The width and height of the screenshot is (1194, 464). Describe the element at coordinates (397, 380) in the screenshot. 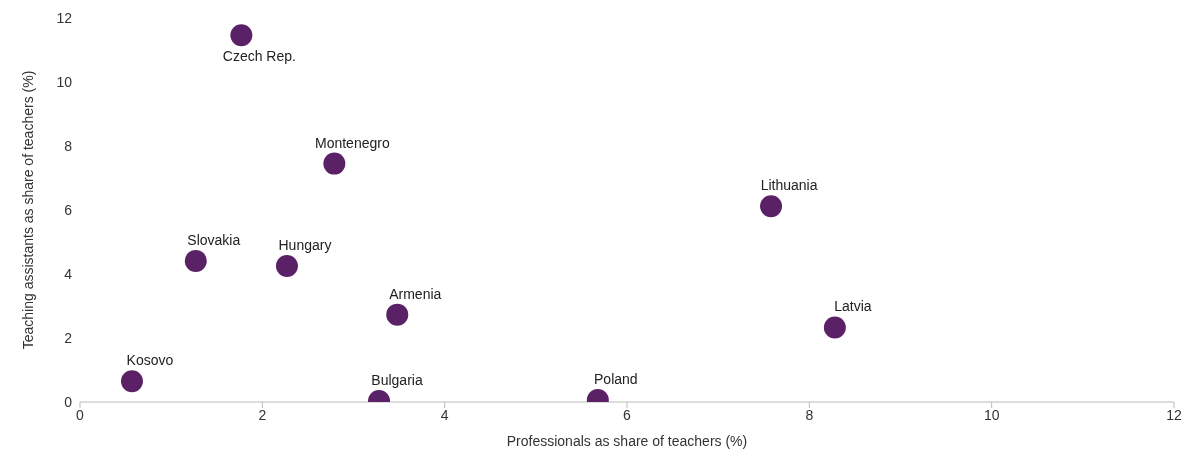

I see `annotation: Bulgaria` at that location.